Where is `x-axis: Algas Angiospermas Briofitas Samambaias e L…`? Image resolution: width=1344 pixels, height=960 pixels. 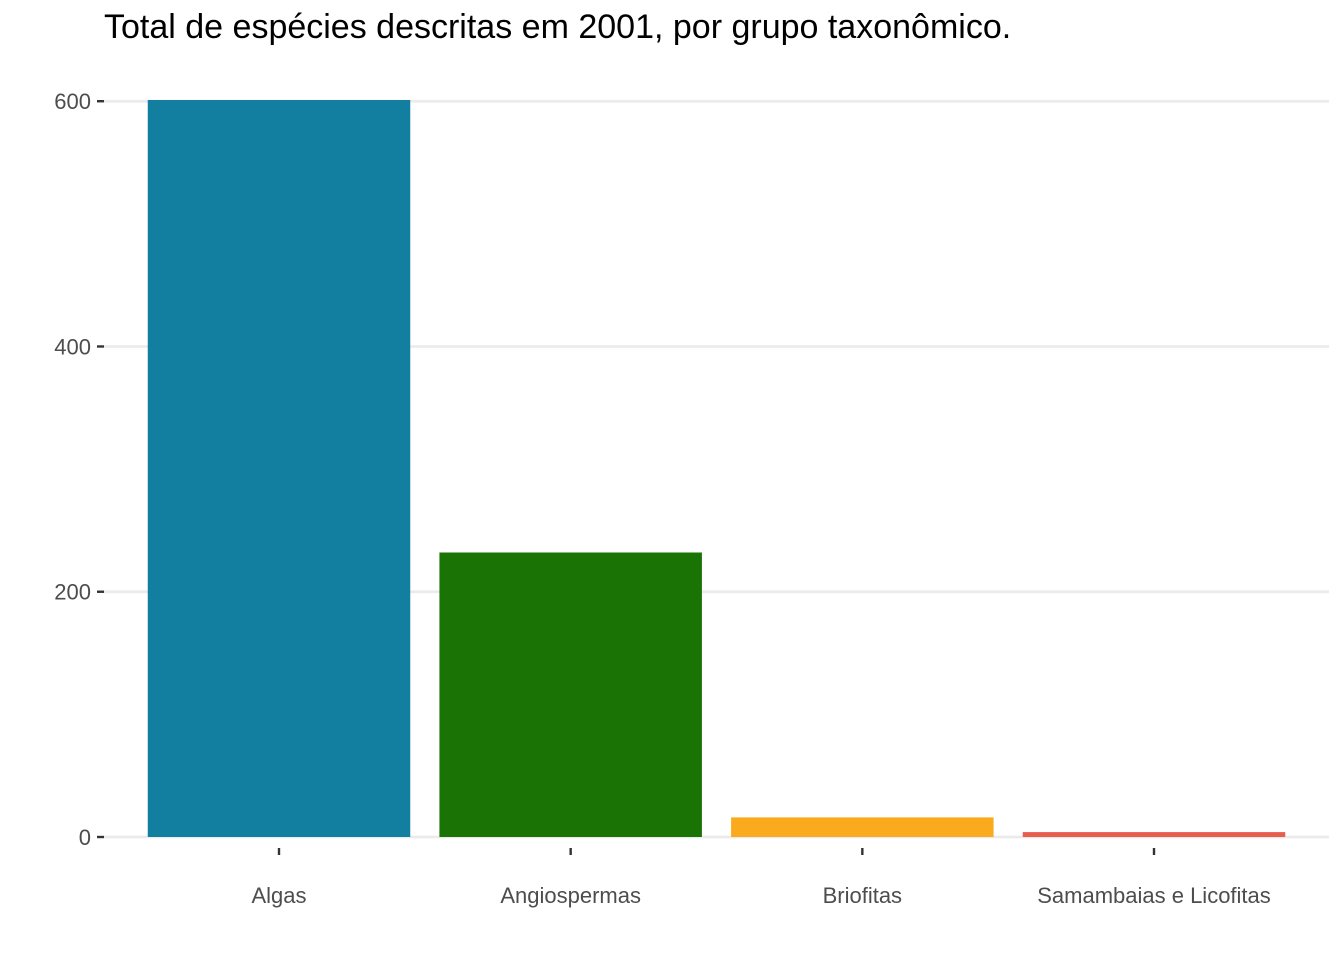
x-axis: Algas Angiospermas Briofitas Samambaias e L… is located at coordinates (761, 878).